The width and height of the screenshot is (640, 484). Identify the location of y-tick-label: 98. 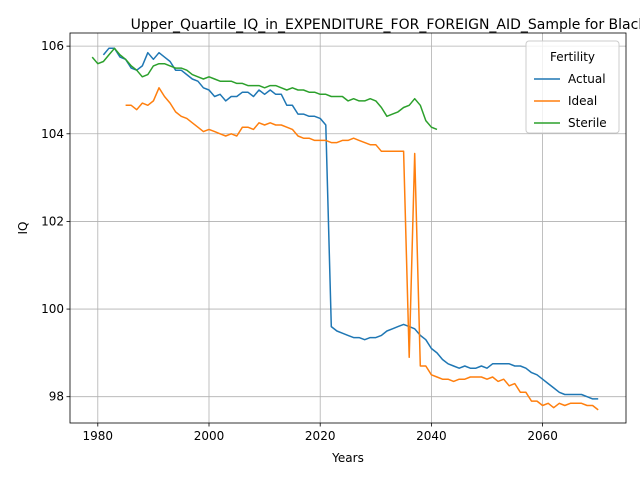
(56, 397).